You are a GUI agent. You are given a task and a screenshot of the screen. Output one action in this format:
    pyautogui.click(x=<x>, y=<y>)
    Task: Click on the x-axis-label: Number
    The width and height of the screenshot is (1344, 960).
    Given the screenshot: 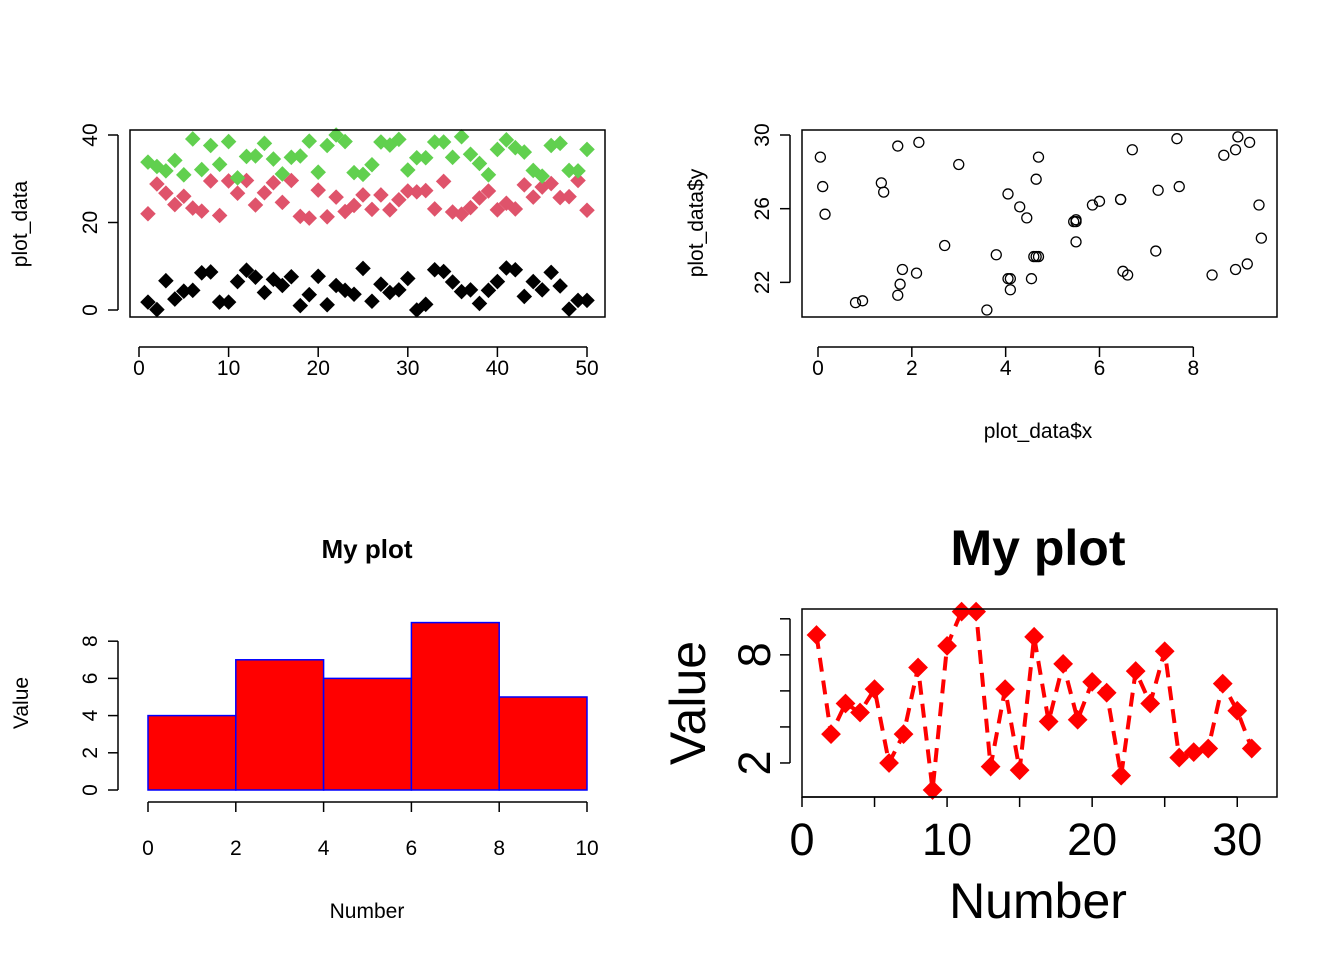 What is the action you would take?
    pyautogui.click(x=367, y=911)
    